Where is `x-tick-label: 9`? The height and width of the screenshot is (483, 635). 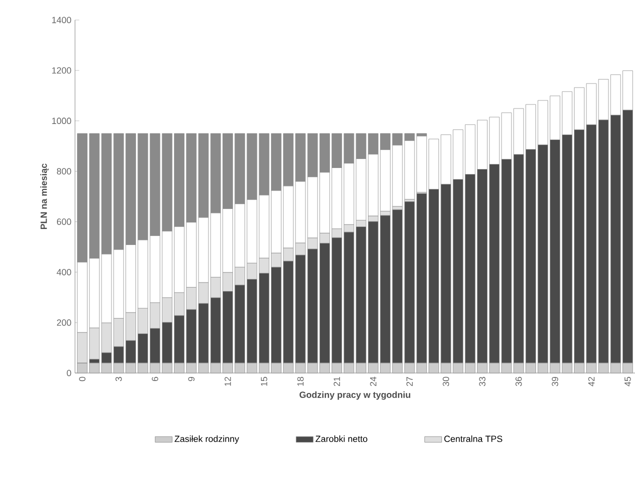
x-tick-label: 9 is located at coordinates (191, 379).